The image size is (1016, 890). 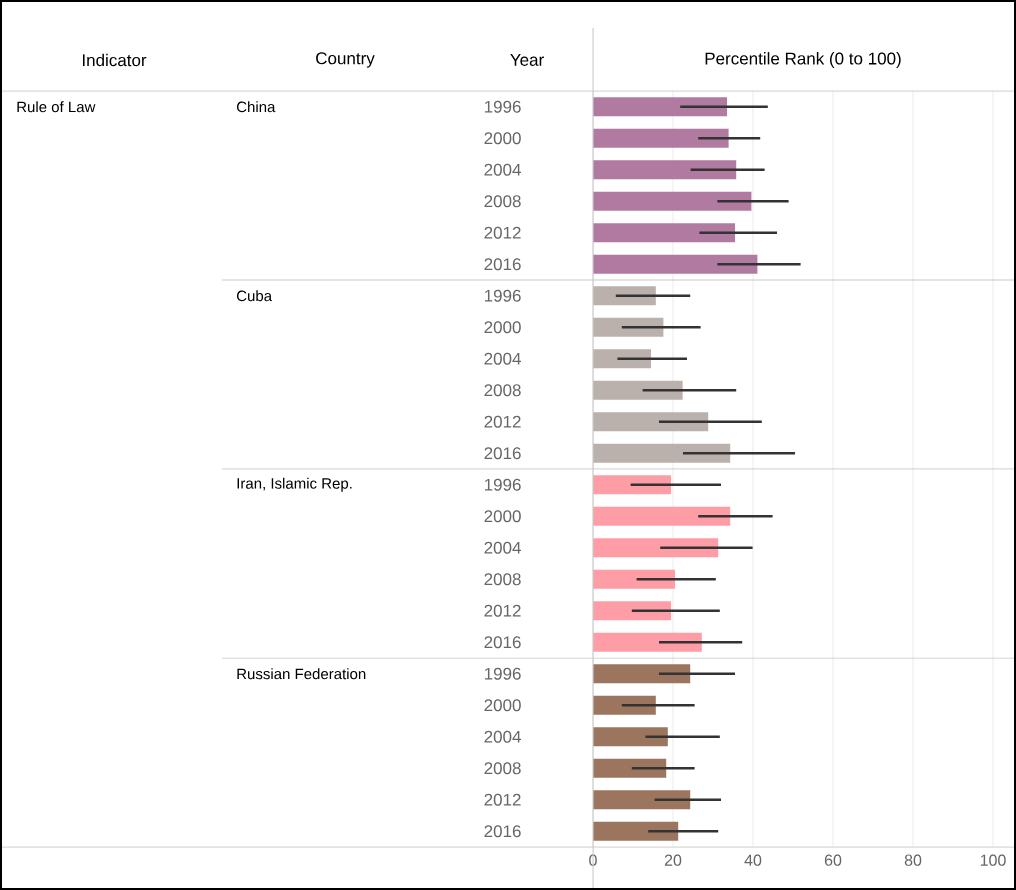 I want to click on text: Russian Federation, so click(x=301, y=674).